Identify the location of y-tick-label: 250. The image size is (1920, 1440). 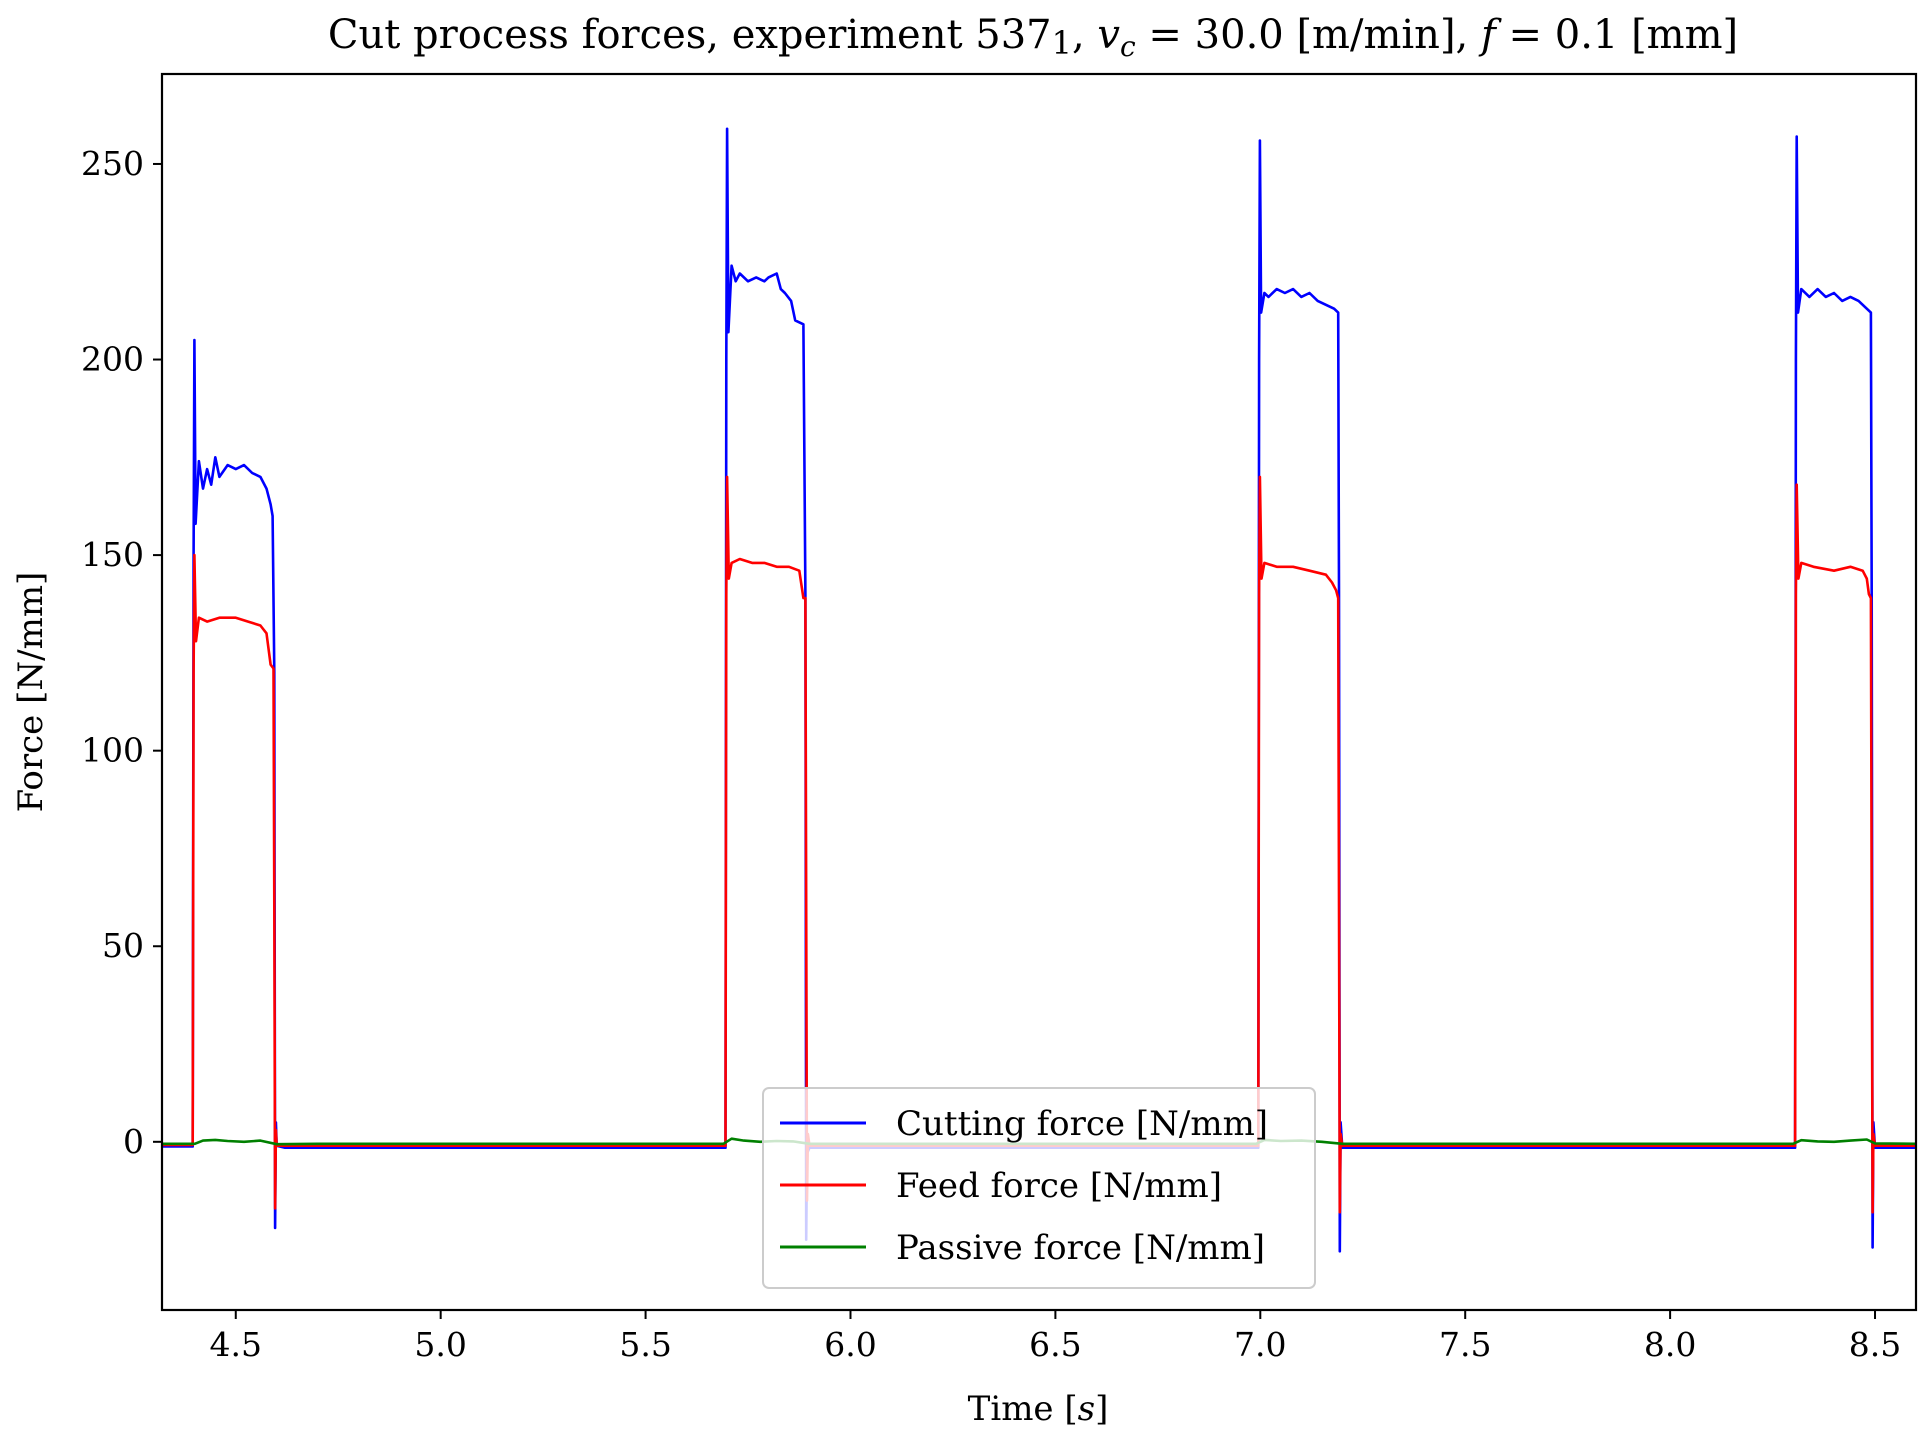
(112, 163).